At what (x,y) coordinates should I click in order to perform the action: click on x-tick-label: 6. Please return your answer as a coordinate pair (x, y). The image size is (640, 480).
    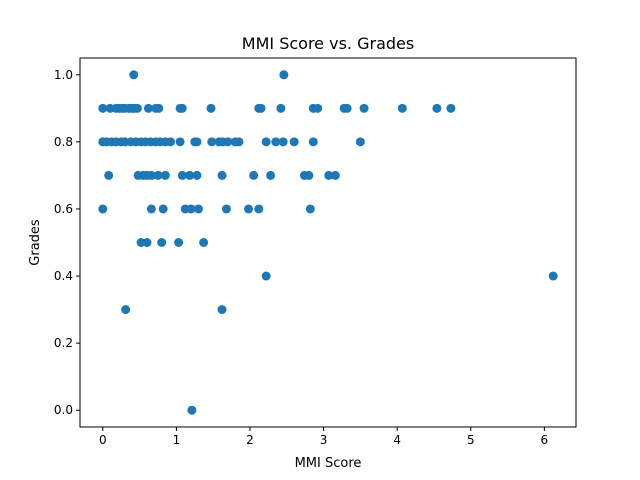
    Looking at the image, I should click on (545, 440).